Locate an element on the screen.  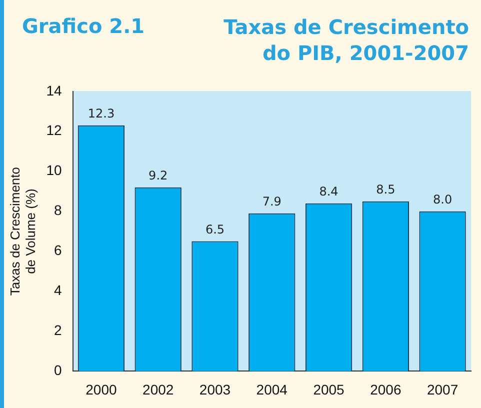
data-label: 6.5 is located at coordinates (215, 229).